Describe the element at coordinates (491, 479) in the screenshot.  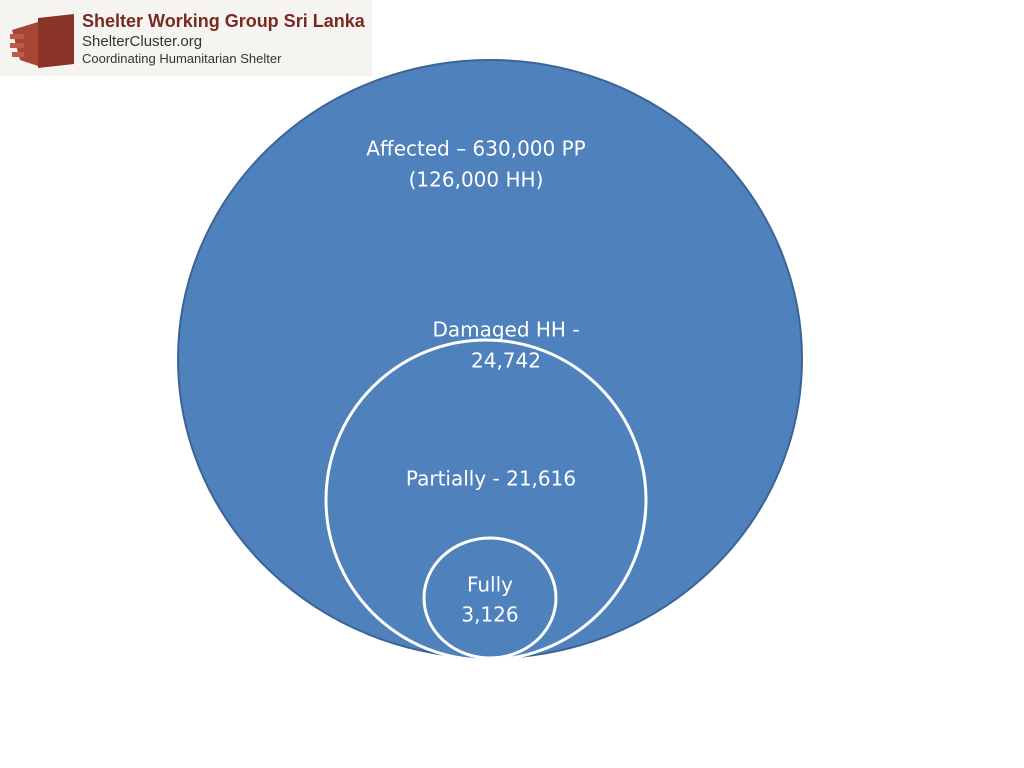
I see `node-label: Partially - 21,616` at that location.